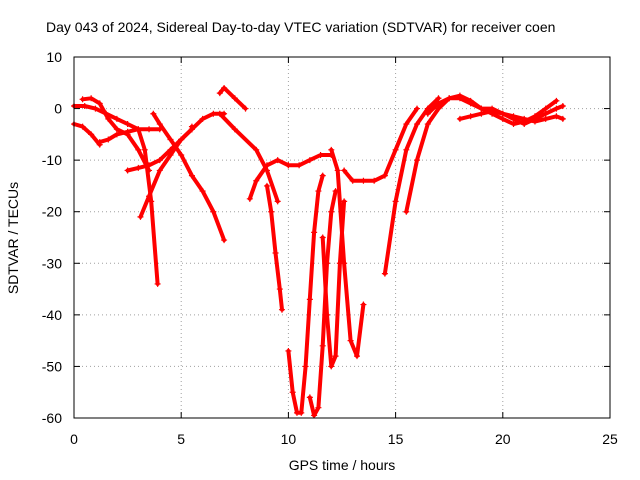 The image size is (640, 480). What do you see at coordinates (503, 439) in the screenshot?
I see `x-tick-label: 20` at bounding box center [503, 439].